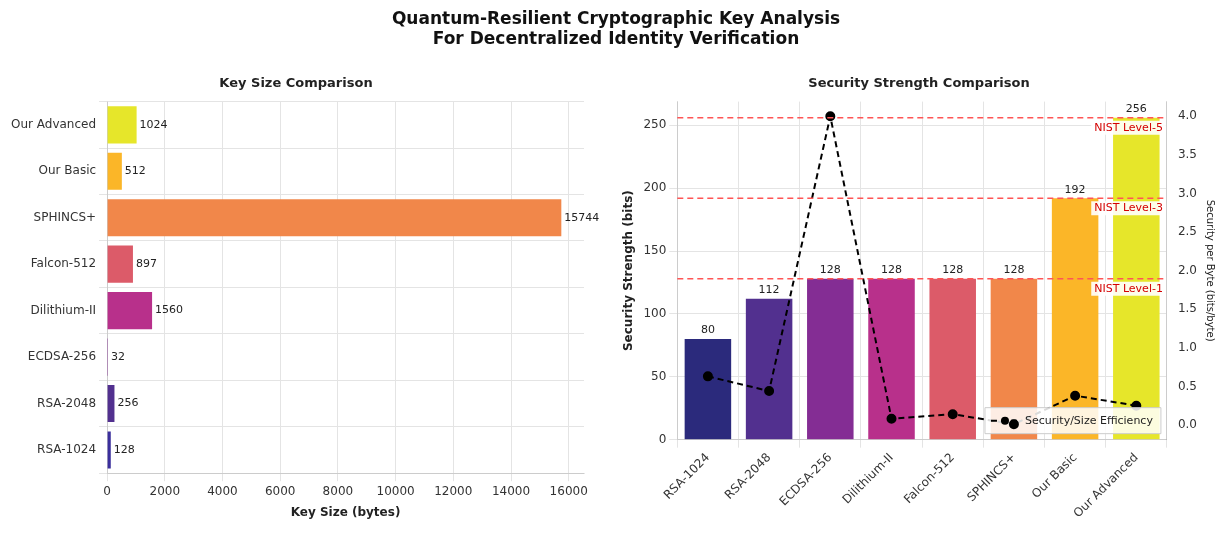 The image size is (1232, 540). What do you see at coordinates (280, 490) in the screenshot?
I see `x-tick-label: 6000` at bounding box center [280, 490].